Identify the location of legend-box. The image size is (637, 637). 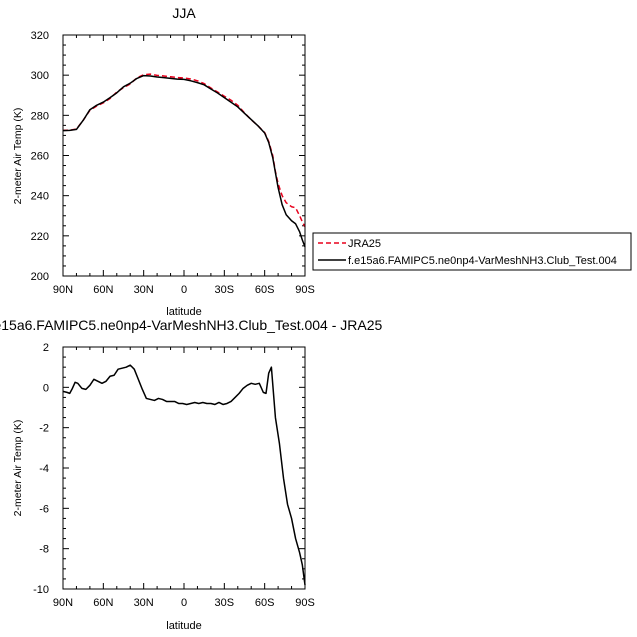
(472, 251).